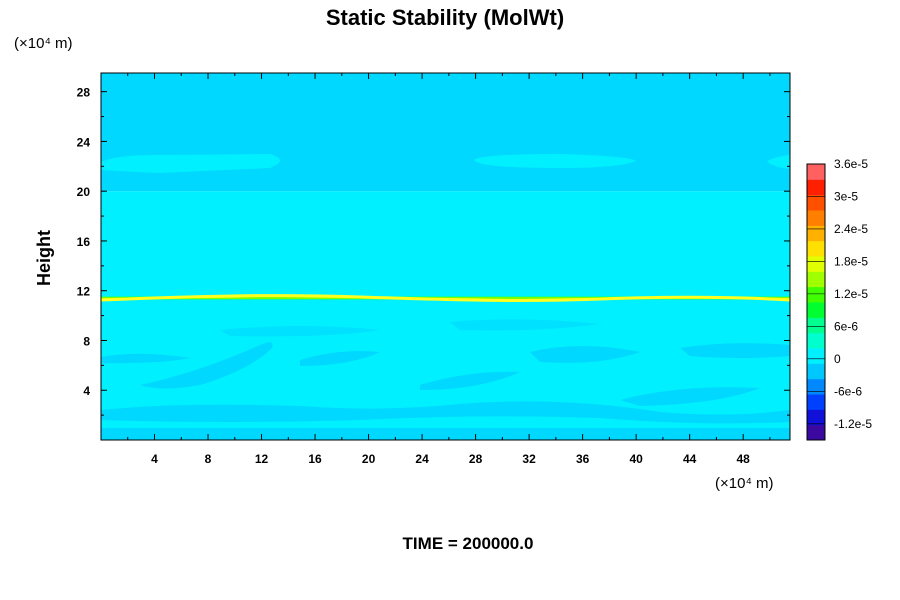  I want to click on colorbar-tick-label: 3.6e-5, so click(851, 164).